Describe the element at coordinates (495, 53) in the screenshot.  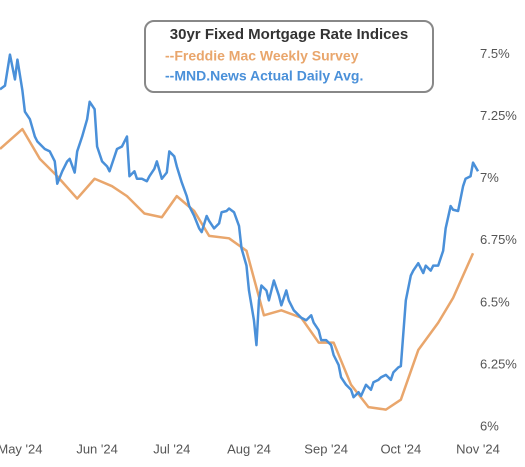
I see `y-tick-label: 7.5%` at that location.